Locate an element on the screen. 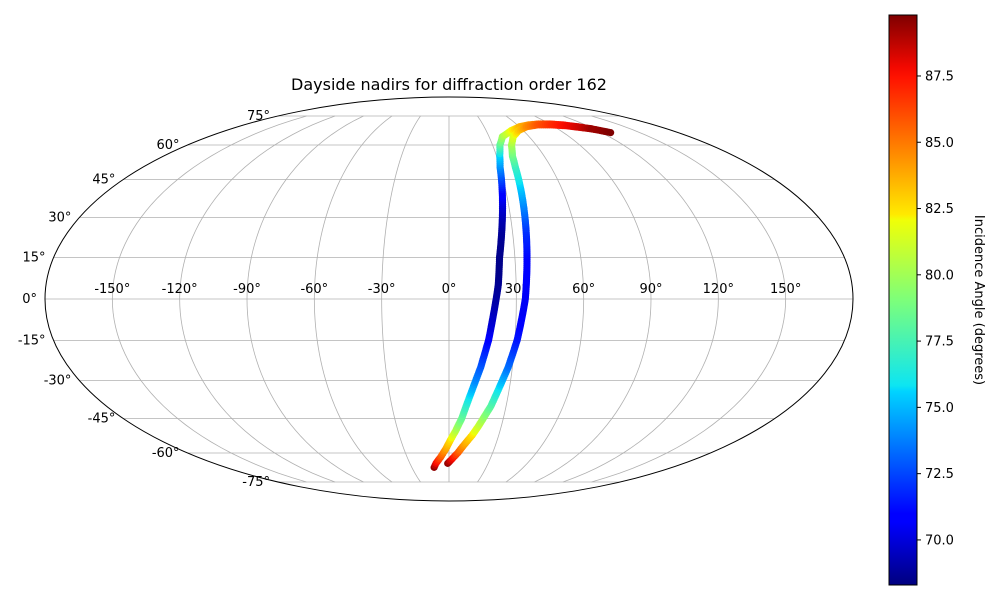  chart-title: Dayside nadirs for diffraction order 162 is located at coordinates (449, 84).